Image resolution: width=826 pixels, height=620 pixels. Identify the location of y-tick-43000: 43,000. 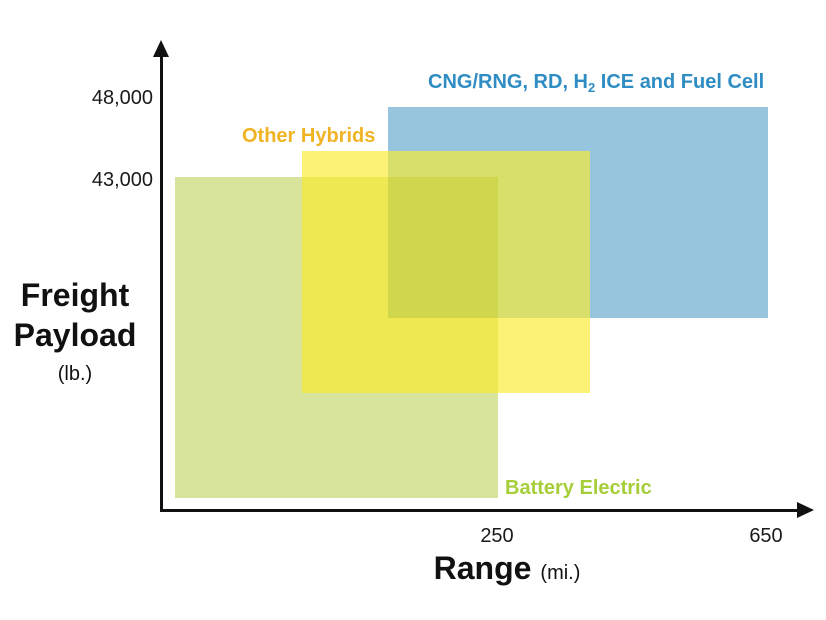
(122, 180).